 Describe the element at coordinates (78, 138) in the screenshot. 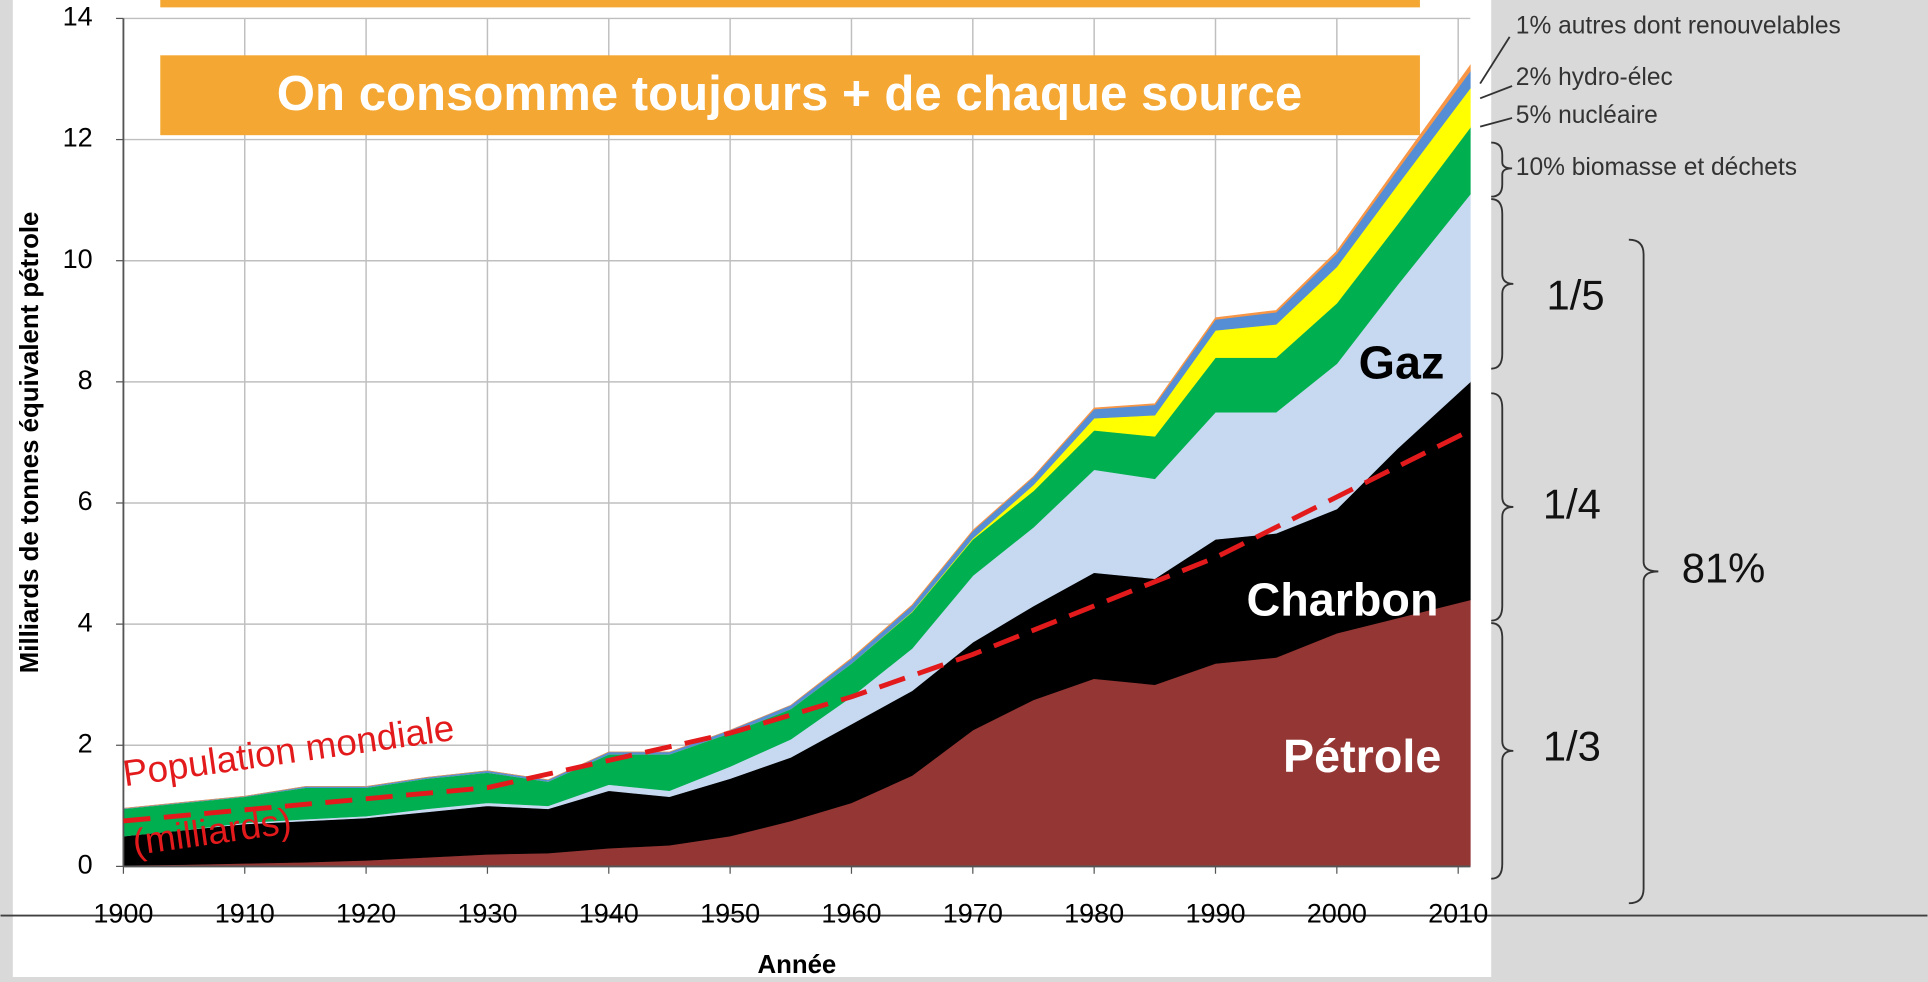

I see `y-tick-label: 12` at that location.